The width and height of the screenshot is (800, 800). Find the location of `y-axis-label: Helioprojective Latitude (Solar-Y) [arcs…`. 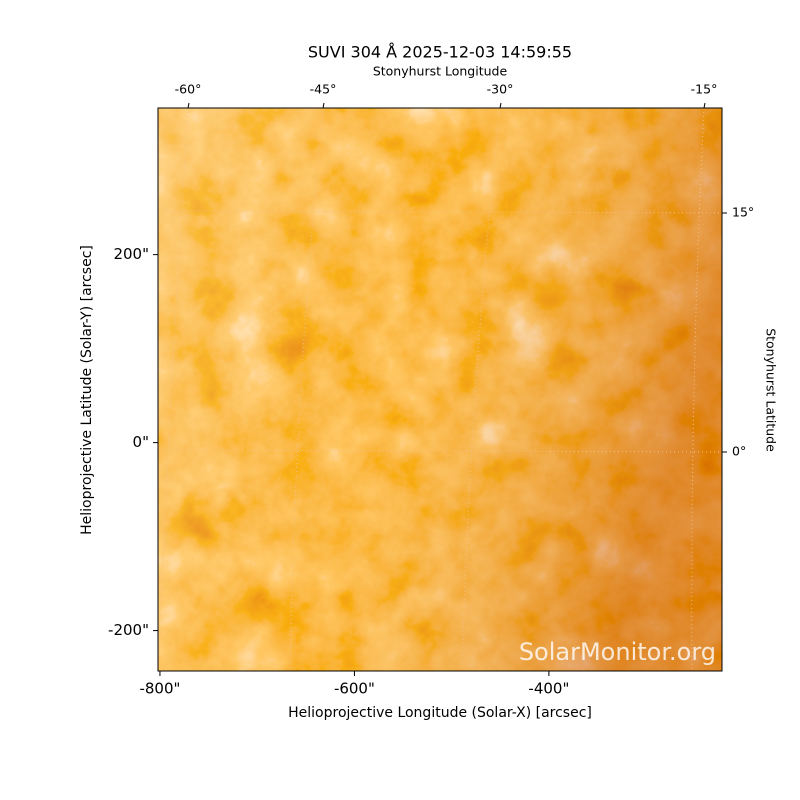

y-axis-label: Helioprojective Latitude (Solar-Y) [arcs… is located at coordinates (87, 390).